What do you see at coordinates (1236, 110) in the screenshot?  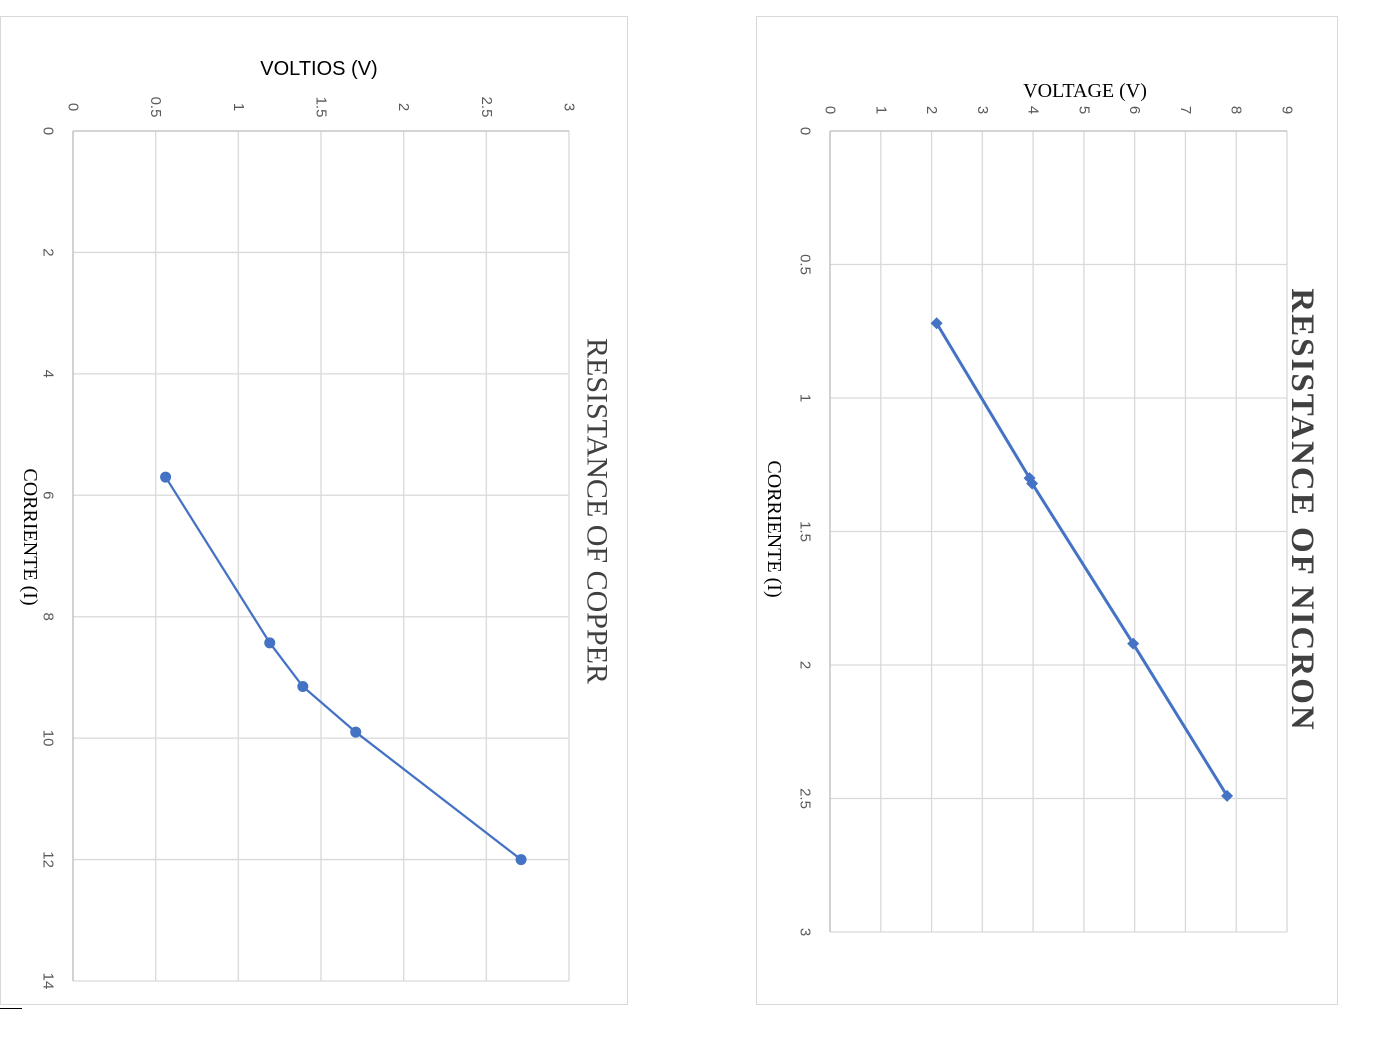 I see `nicron-voltage-tick-label: 8` at bounding box center [1236, 110].